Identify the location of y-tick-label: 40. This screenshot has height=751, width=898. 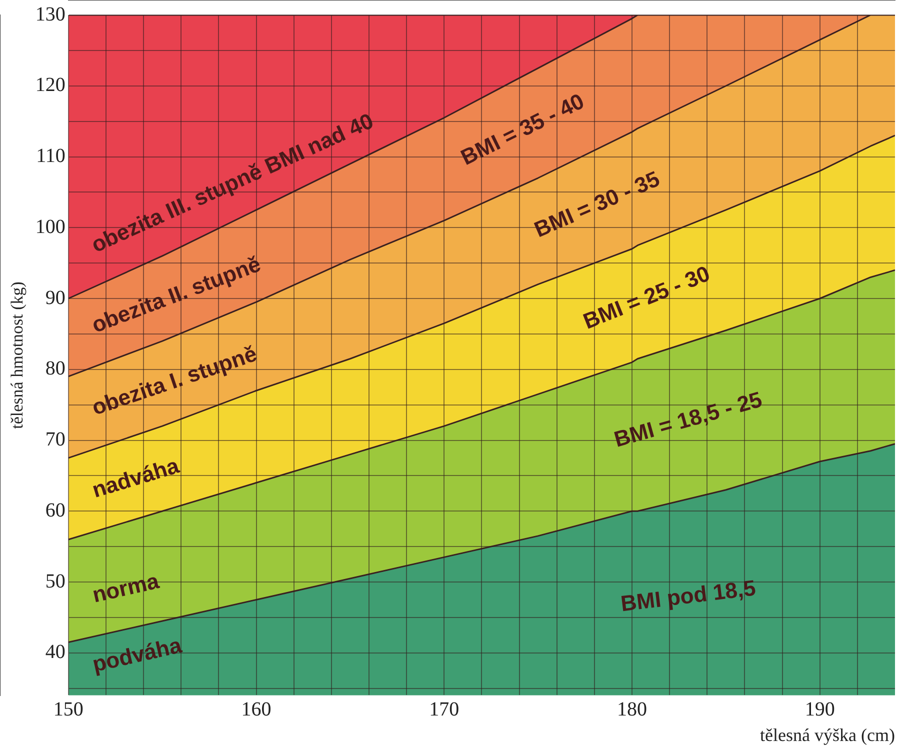
(55, 652).